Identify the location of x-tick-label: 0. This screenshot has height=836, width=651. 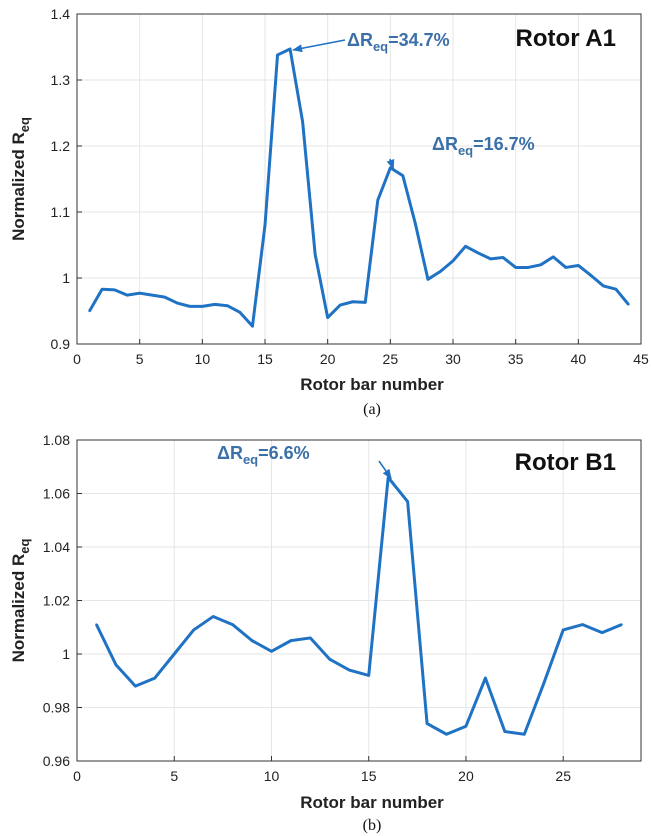
(77, 359).